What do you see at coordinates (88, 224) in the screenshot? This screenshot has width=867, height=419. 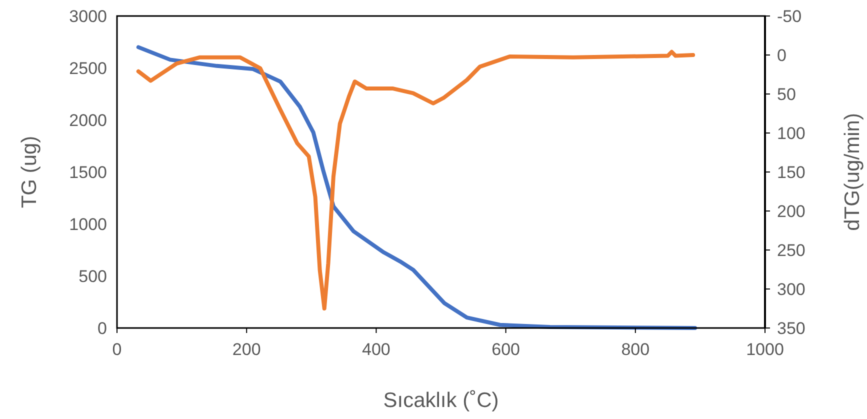 I see `y-tick-label: 1000` at bounding box center [88, 224].